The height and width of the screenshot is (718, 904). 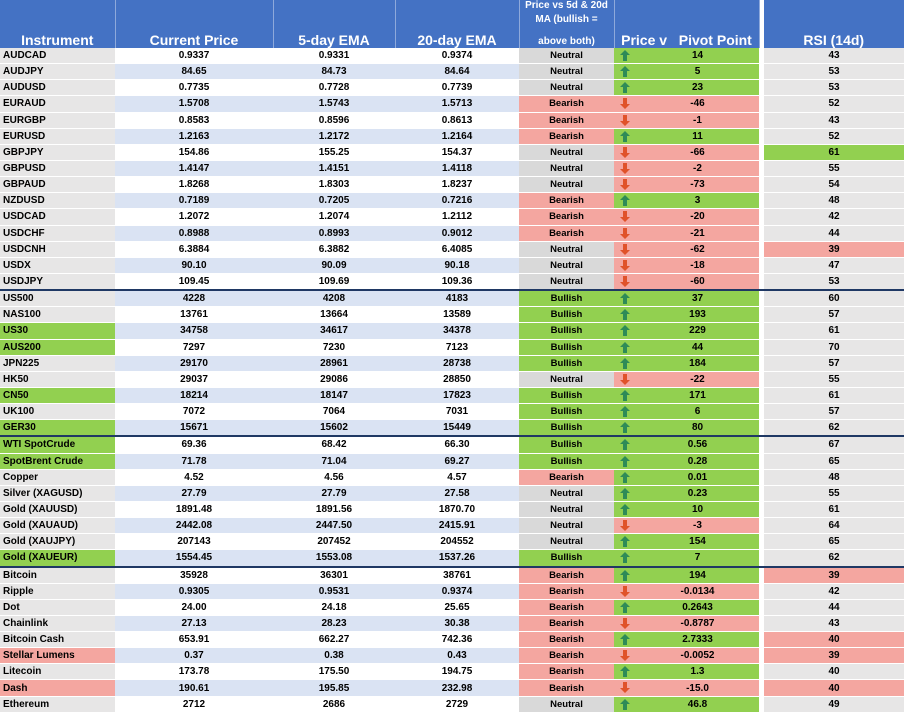 What do you see at coordinates (452, 624) in the screenshot?
I see `table-row: Chainlink 27.13 28.23 30.38 Bearish -0.8787 43` at bounding box center [452, 624].